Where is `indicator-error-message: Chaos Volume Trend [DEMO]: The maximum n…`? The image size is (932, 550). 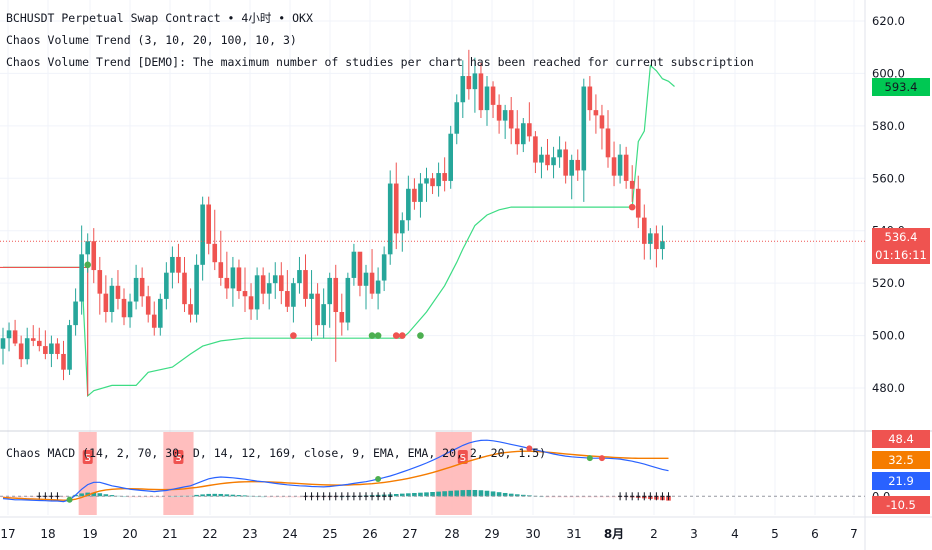 indicator-error-message: Chaos Volume Trend [DEMO]: The maximum n… is located at coordinates (380, 62).